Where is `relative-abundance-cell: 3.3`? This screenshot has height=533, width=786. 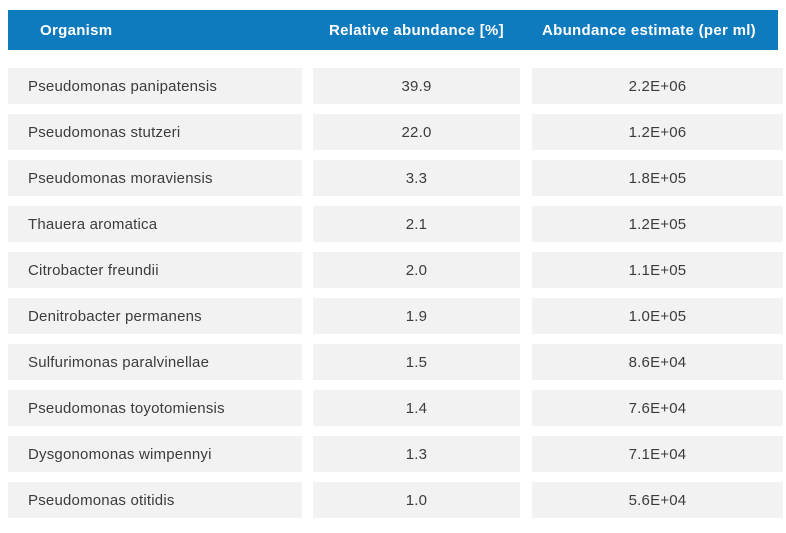
relative-abundance-cell: 3.3 is located at coordinates (416, 178).